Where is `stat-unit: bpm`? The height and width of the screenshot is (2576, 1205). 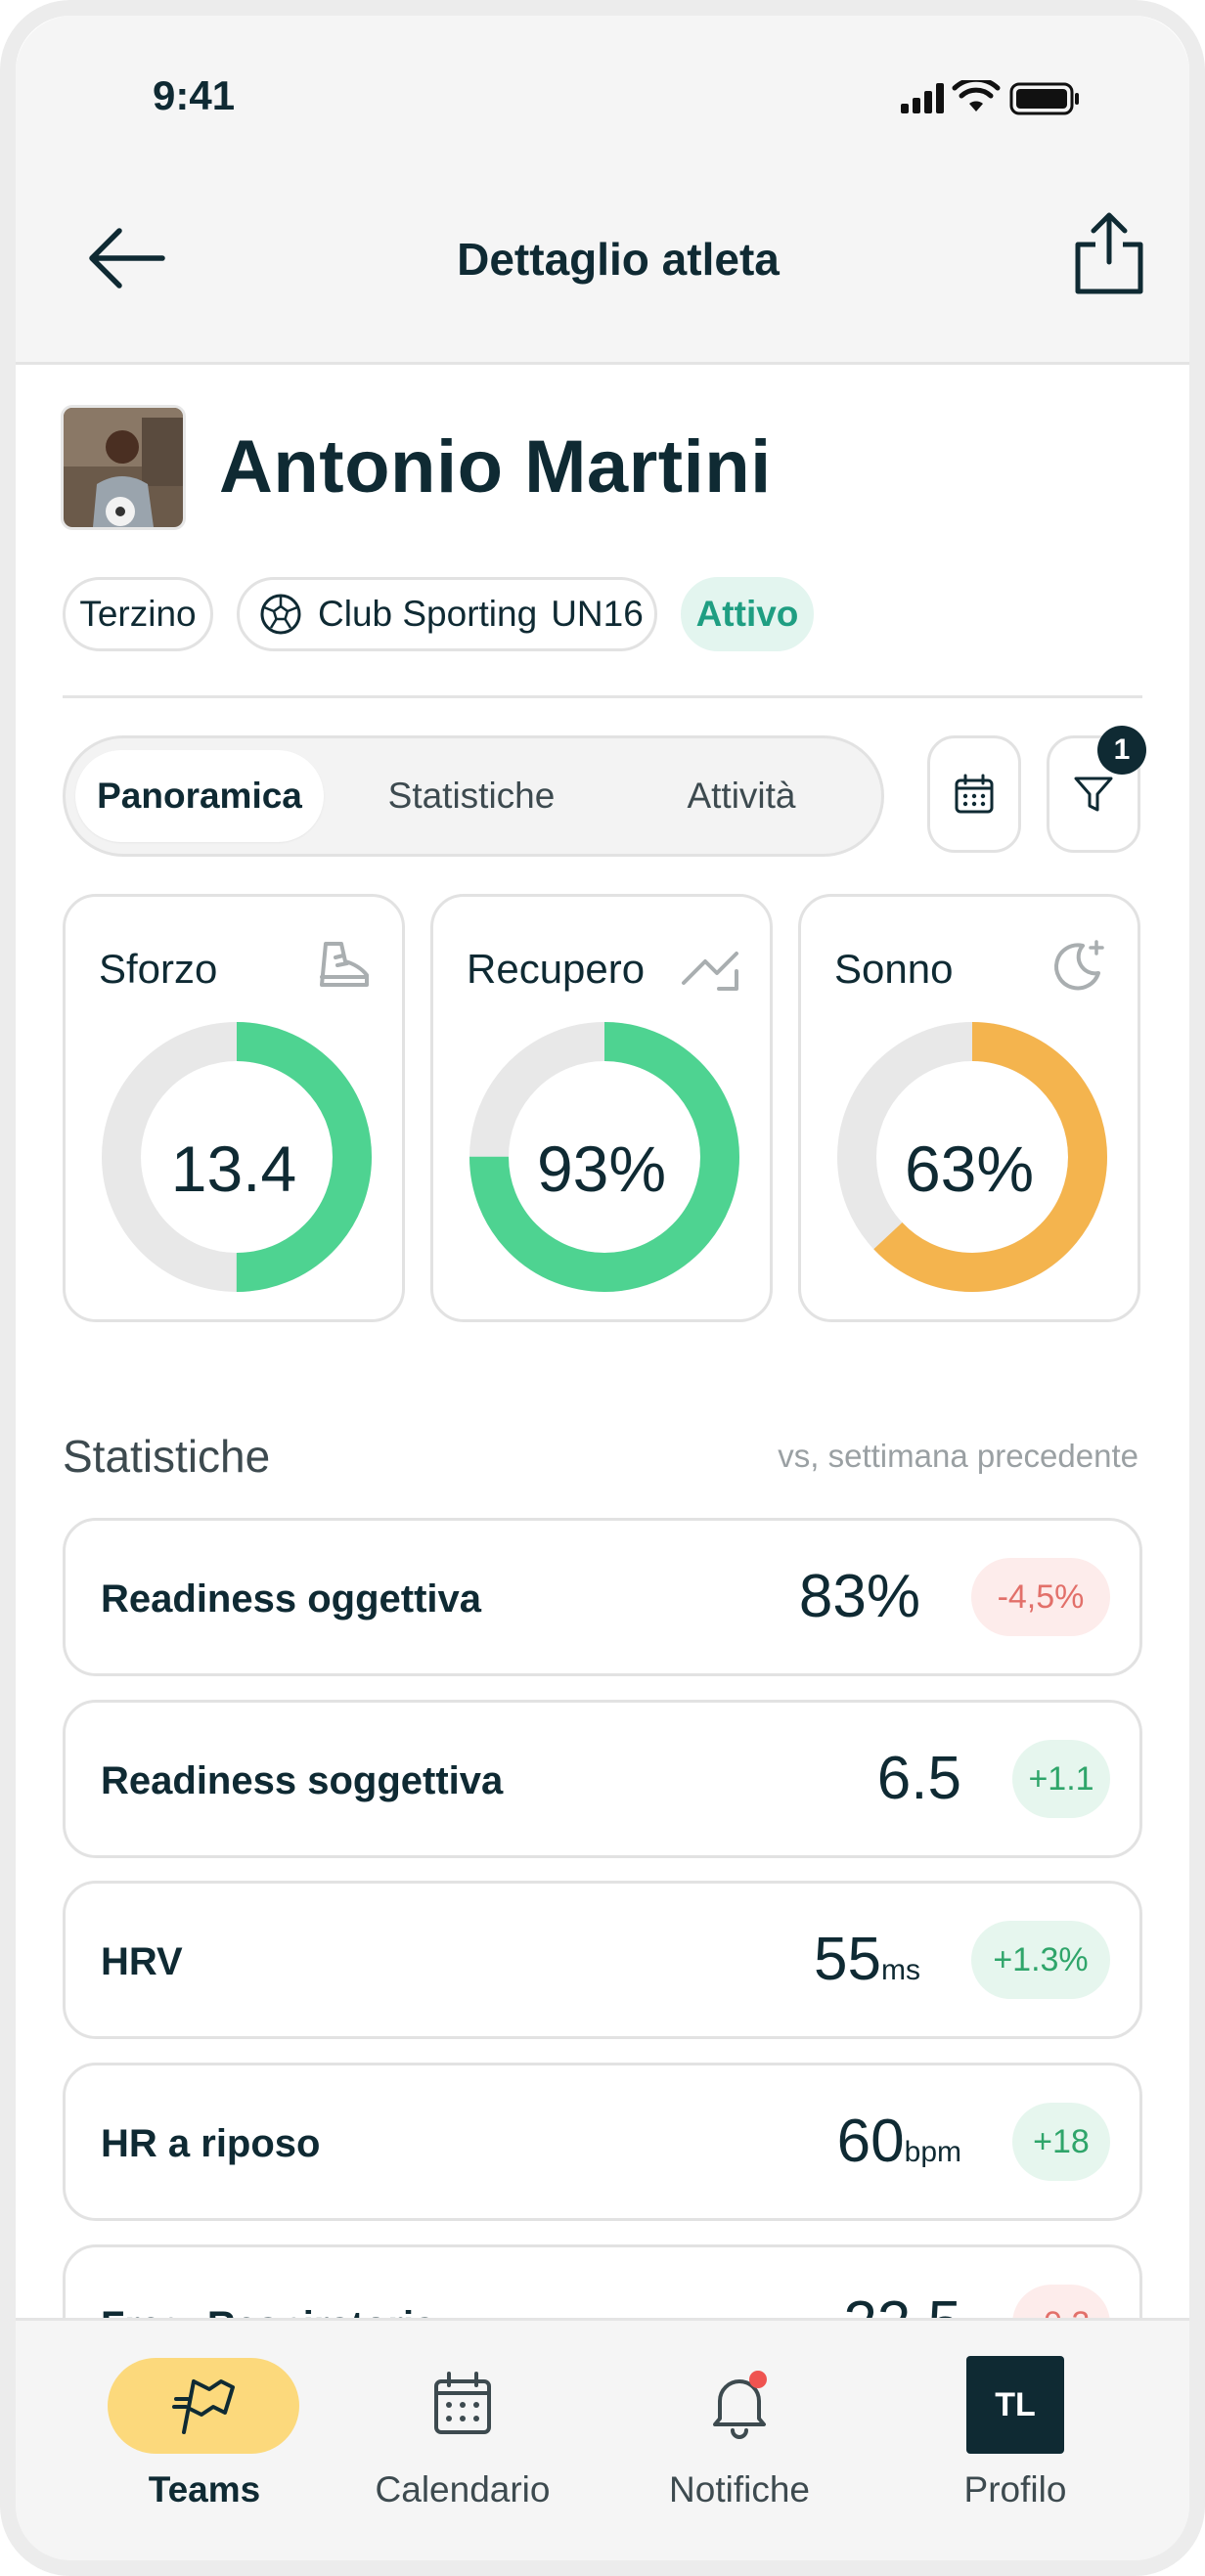 stat-unit: bpm is located at coordinates (932, 2152).